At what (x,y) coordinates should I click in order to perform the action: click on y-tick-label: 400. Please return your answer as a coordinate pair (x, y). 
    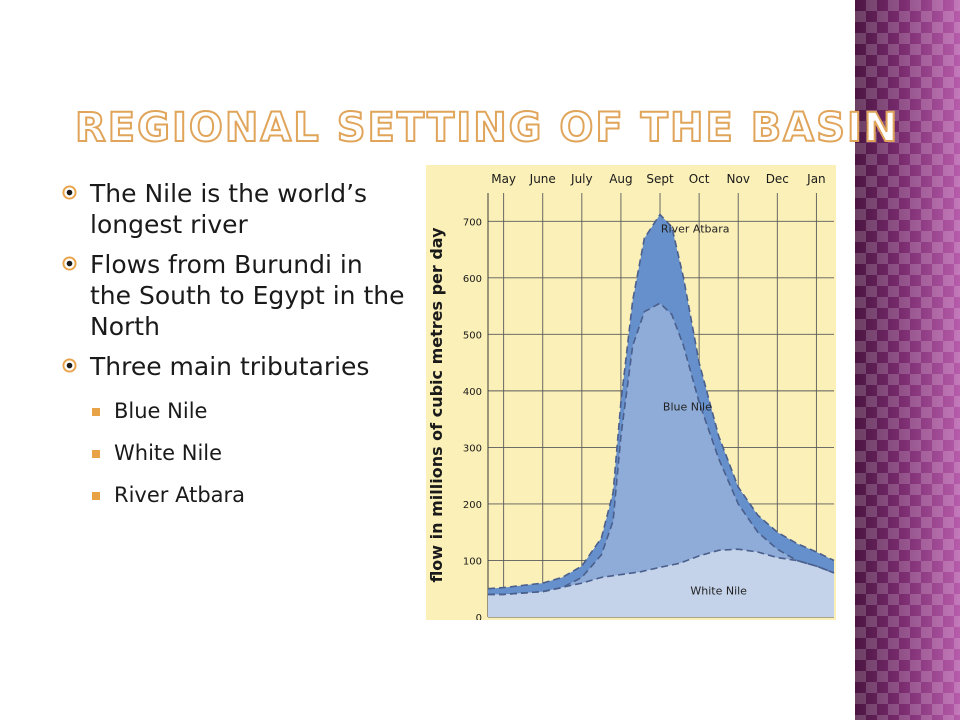
    Looking at the image, I should click on (472, 392).